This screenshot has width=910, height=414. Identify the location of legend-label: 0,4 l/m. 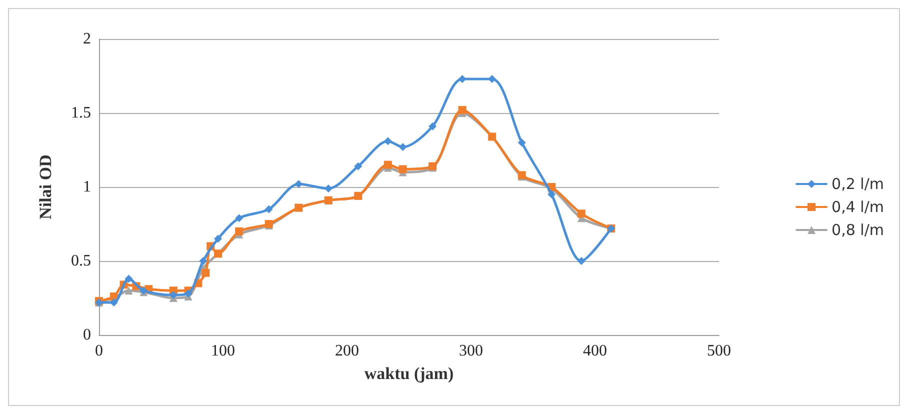
(858, 207).